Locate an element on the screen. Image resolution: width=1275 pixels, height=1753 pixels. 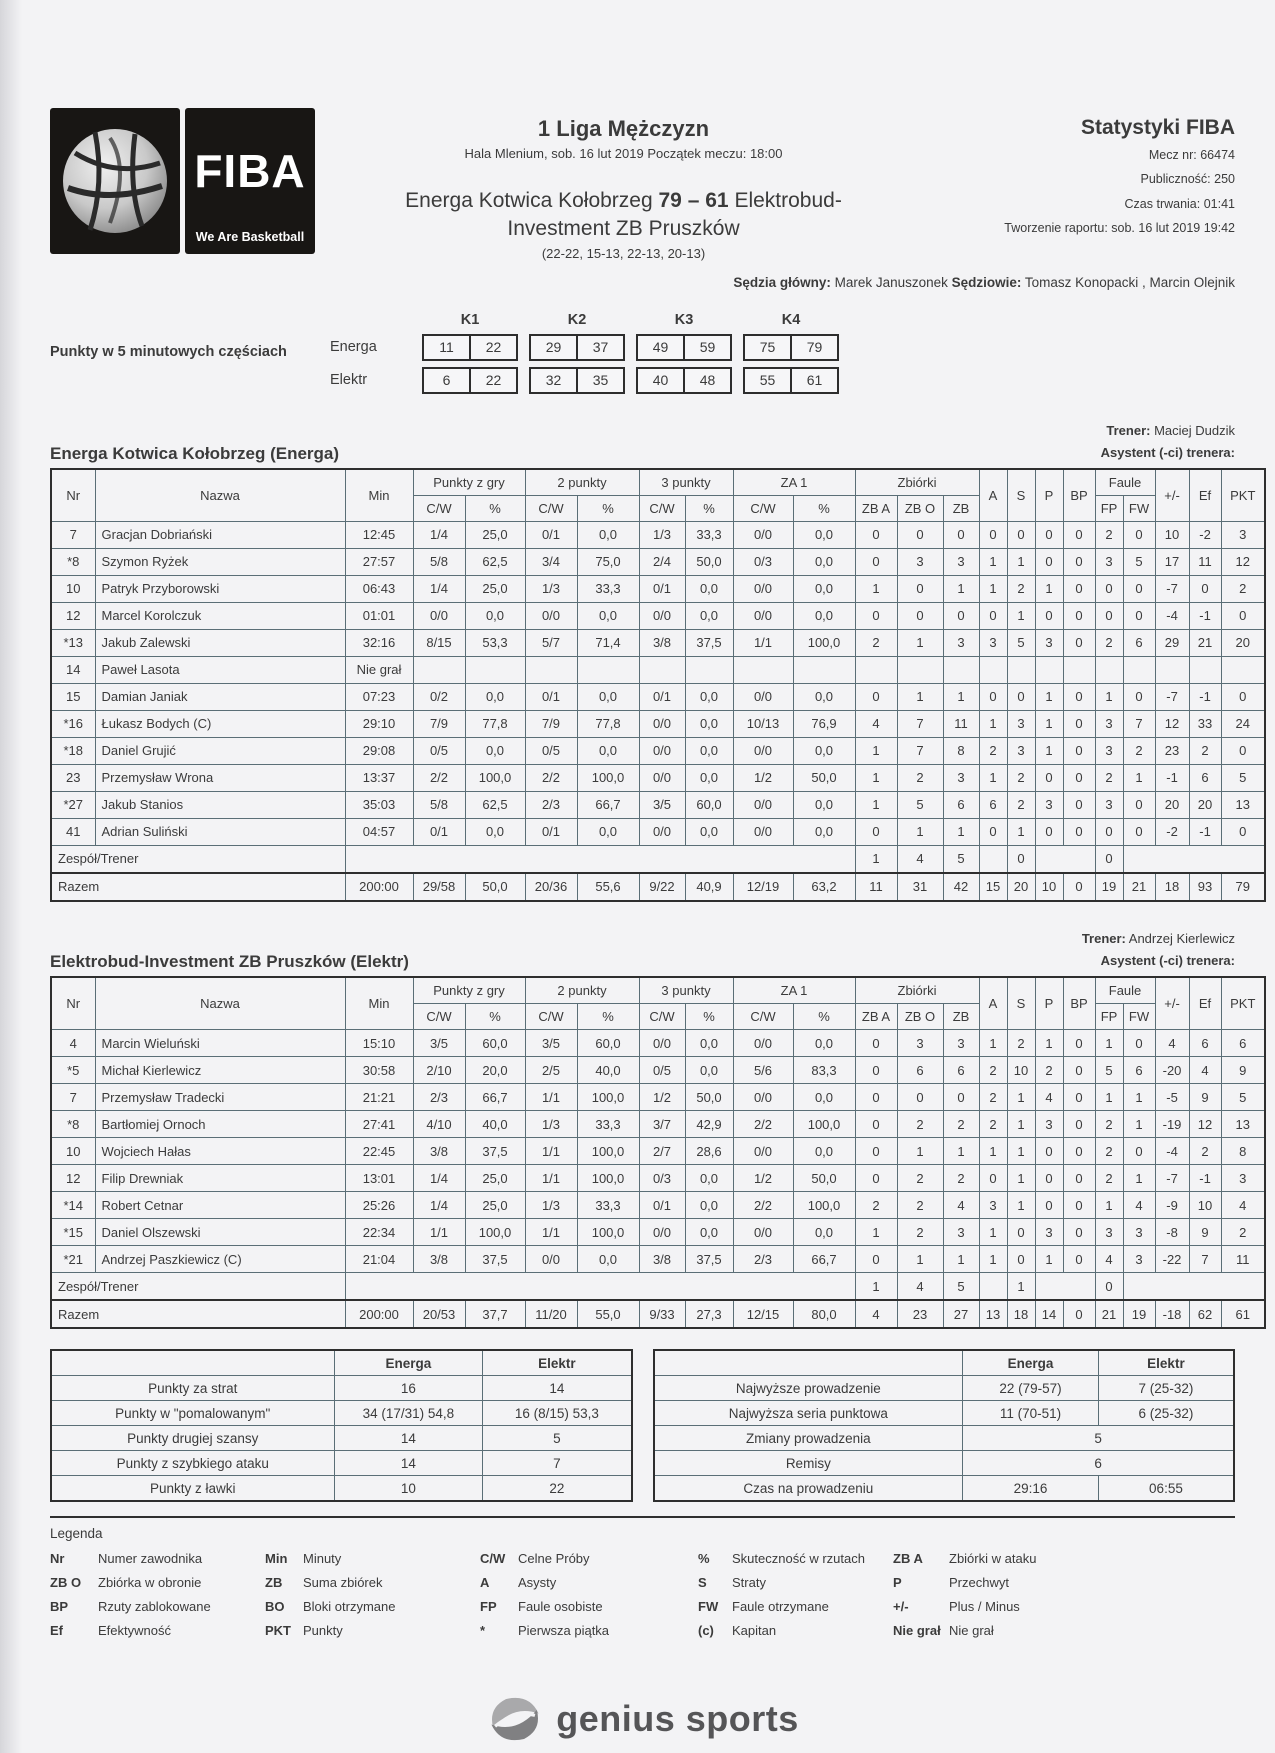
stat-cell: -2 is located at coordinates (1205, 534).